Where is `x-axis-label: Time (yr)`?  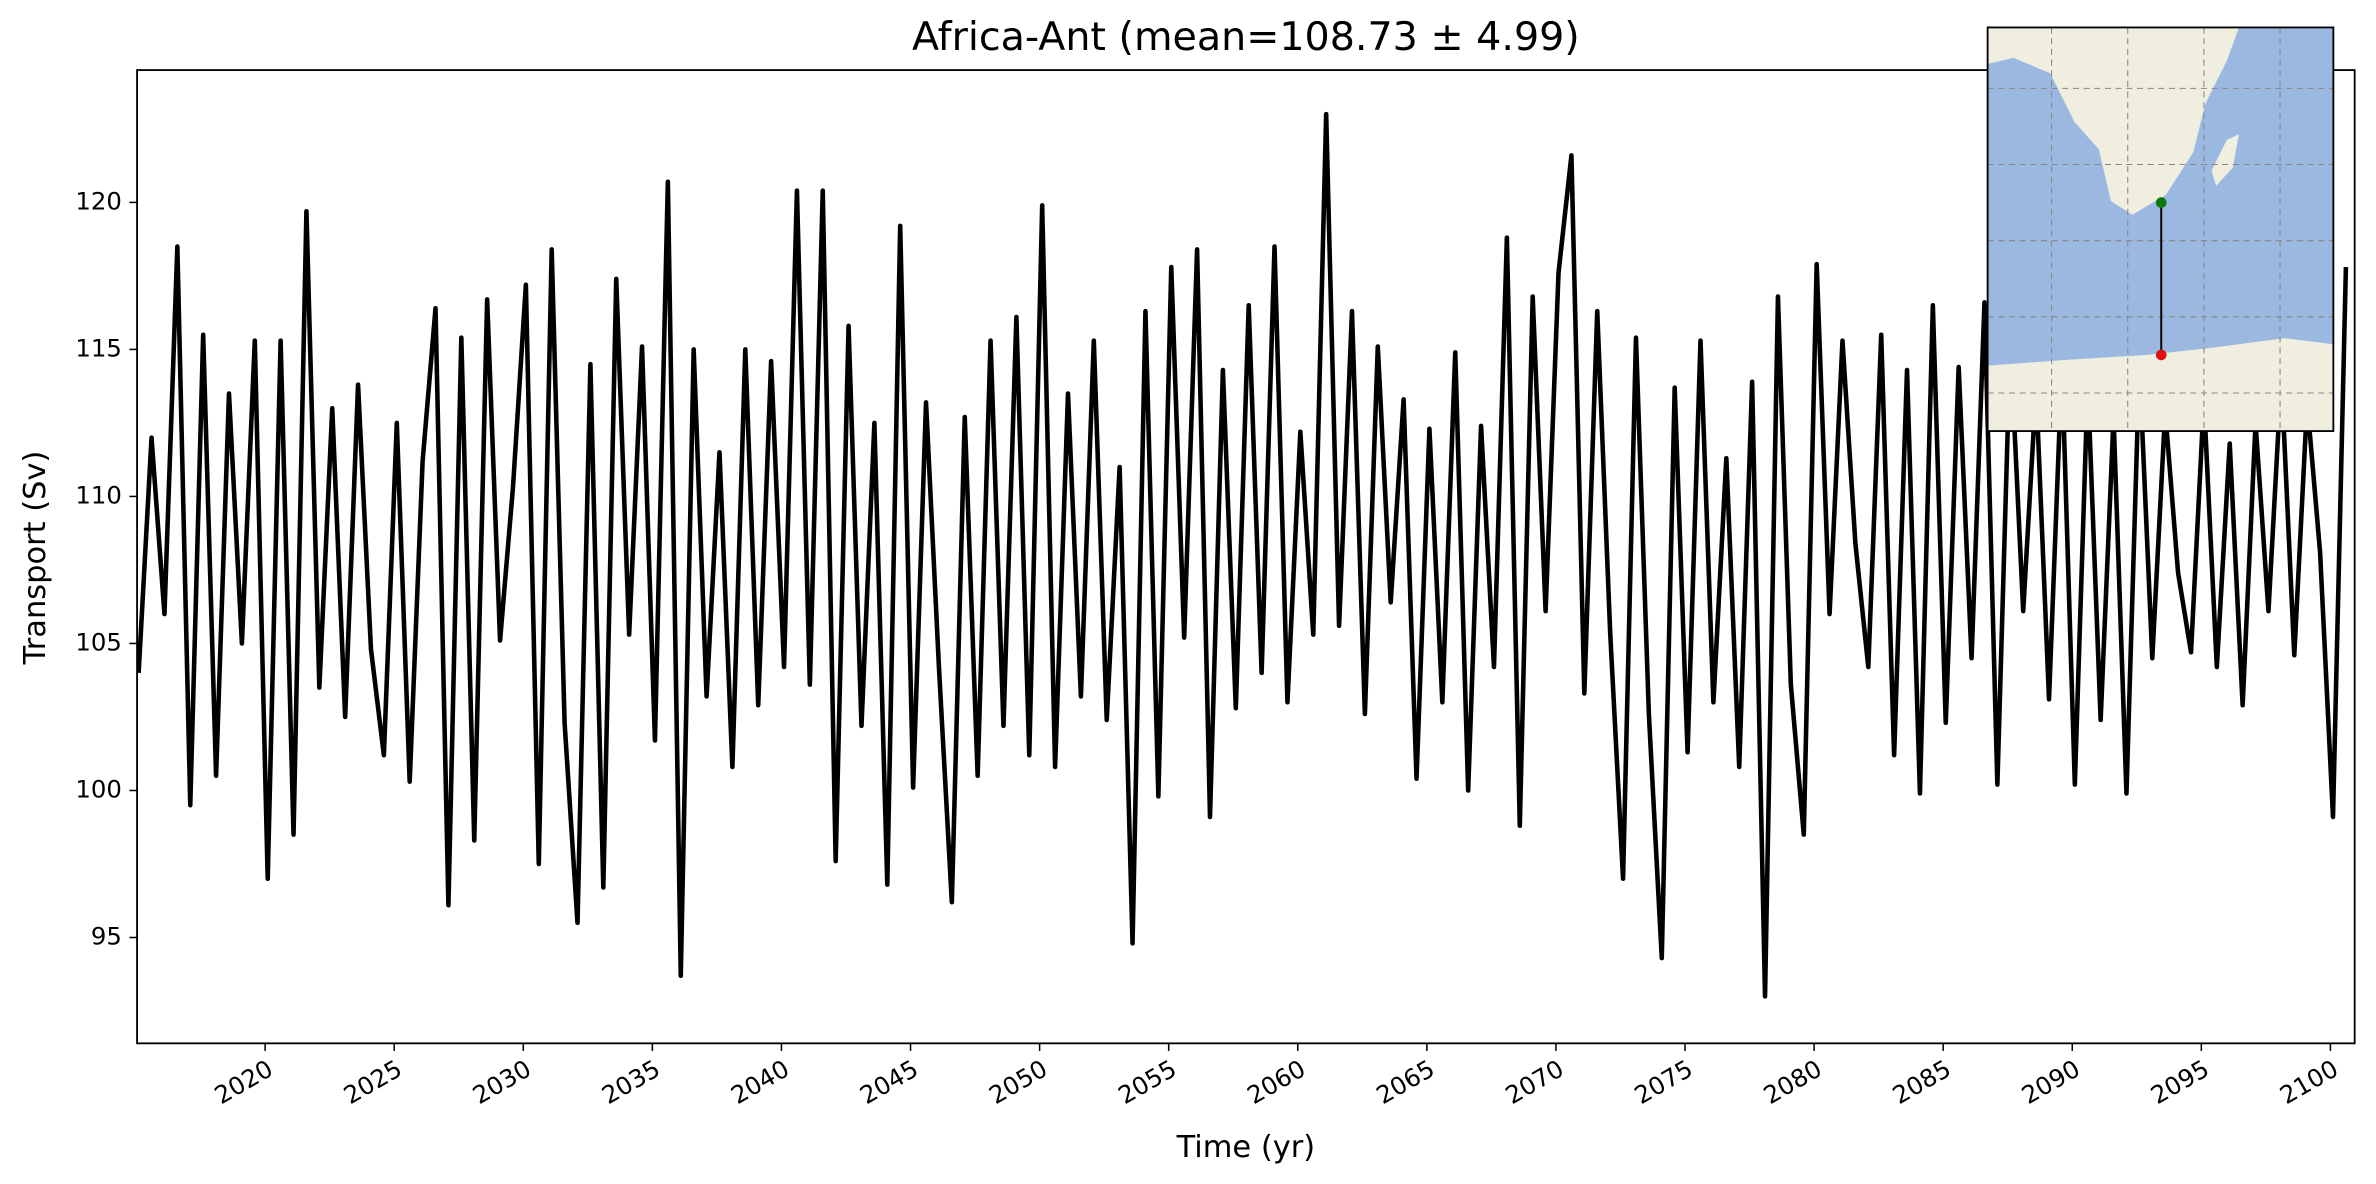 x-axis-label: Time (yr) is located at coordinates (1246, 1147).